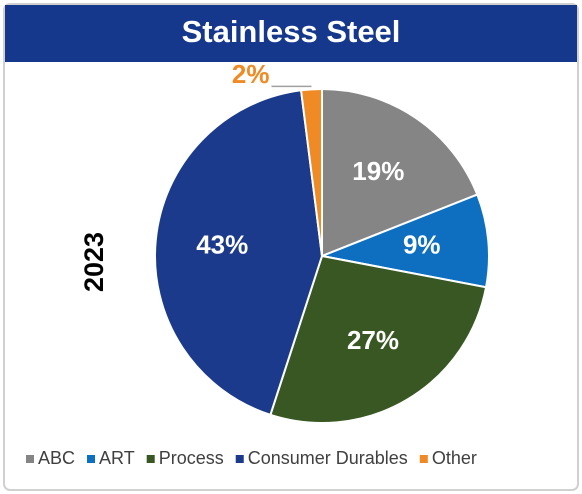 This screenshot has width=582, height=494. I want to click on legend-label: Consumer Durables, so click(328, 458).